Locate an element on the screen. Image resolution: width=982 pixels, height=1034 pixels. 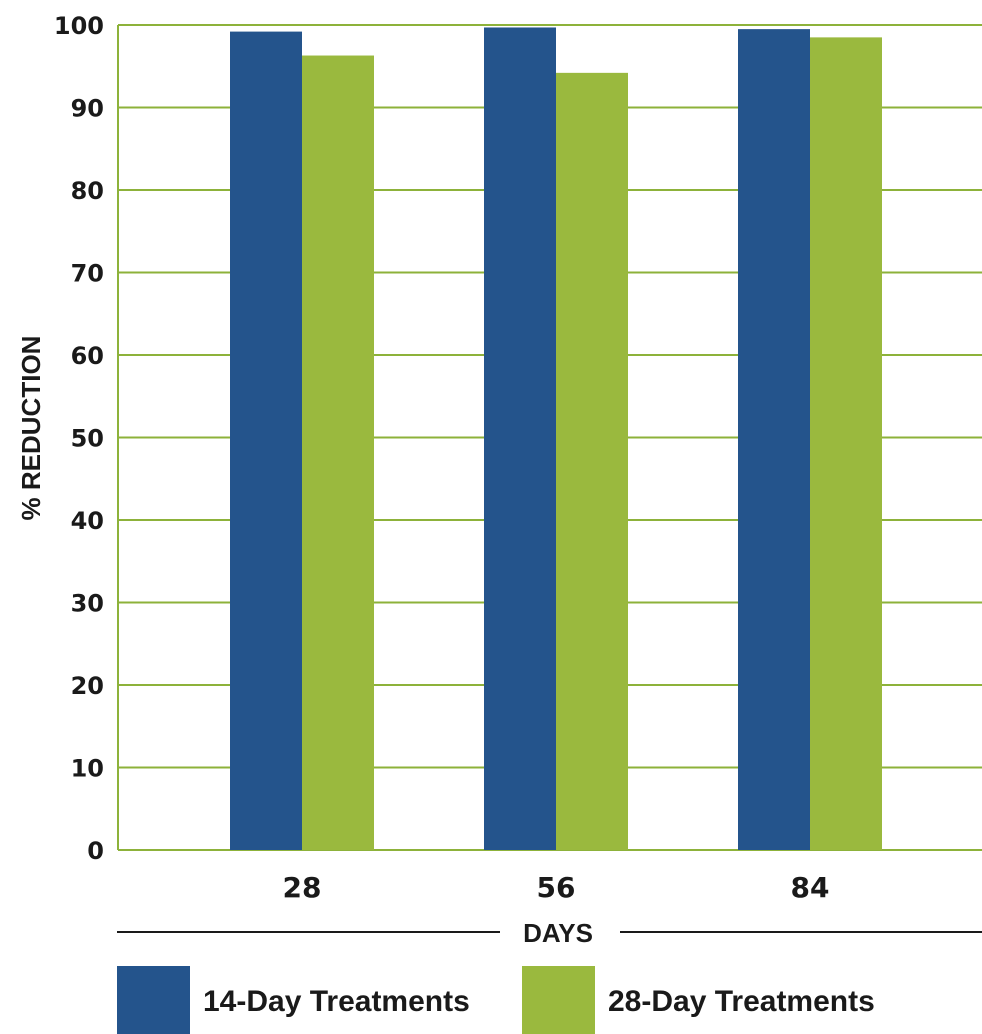
y-tick-label: 60 is located at coordinates (87, 356).